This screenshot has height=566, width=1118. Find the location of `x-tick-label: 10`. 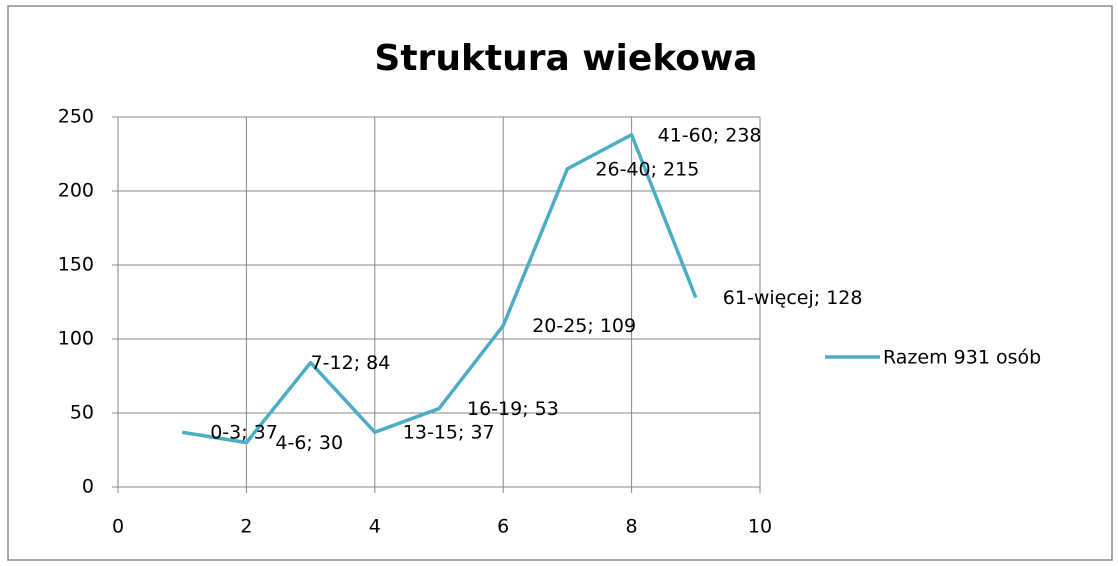

x-tick-label: 10 is located at coordinates (760, 527).